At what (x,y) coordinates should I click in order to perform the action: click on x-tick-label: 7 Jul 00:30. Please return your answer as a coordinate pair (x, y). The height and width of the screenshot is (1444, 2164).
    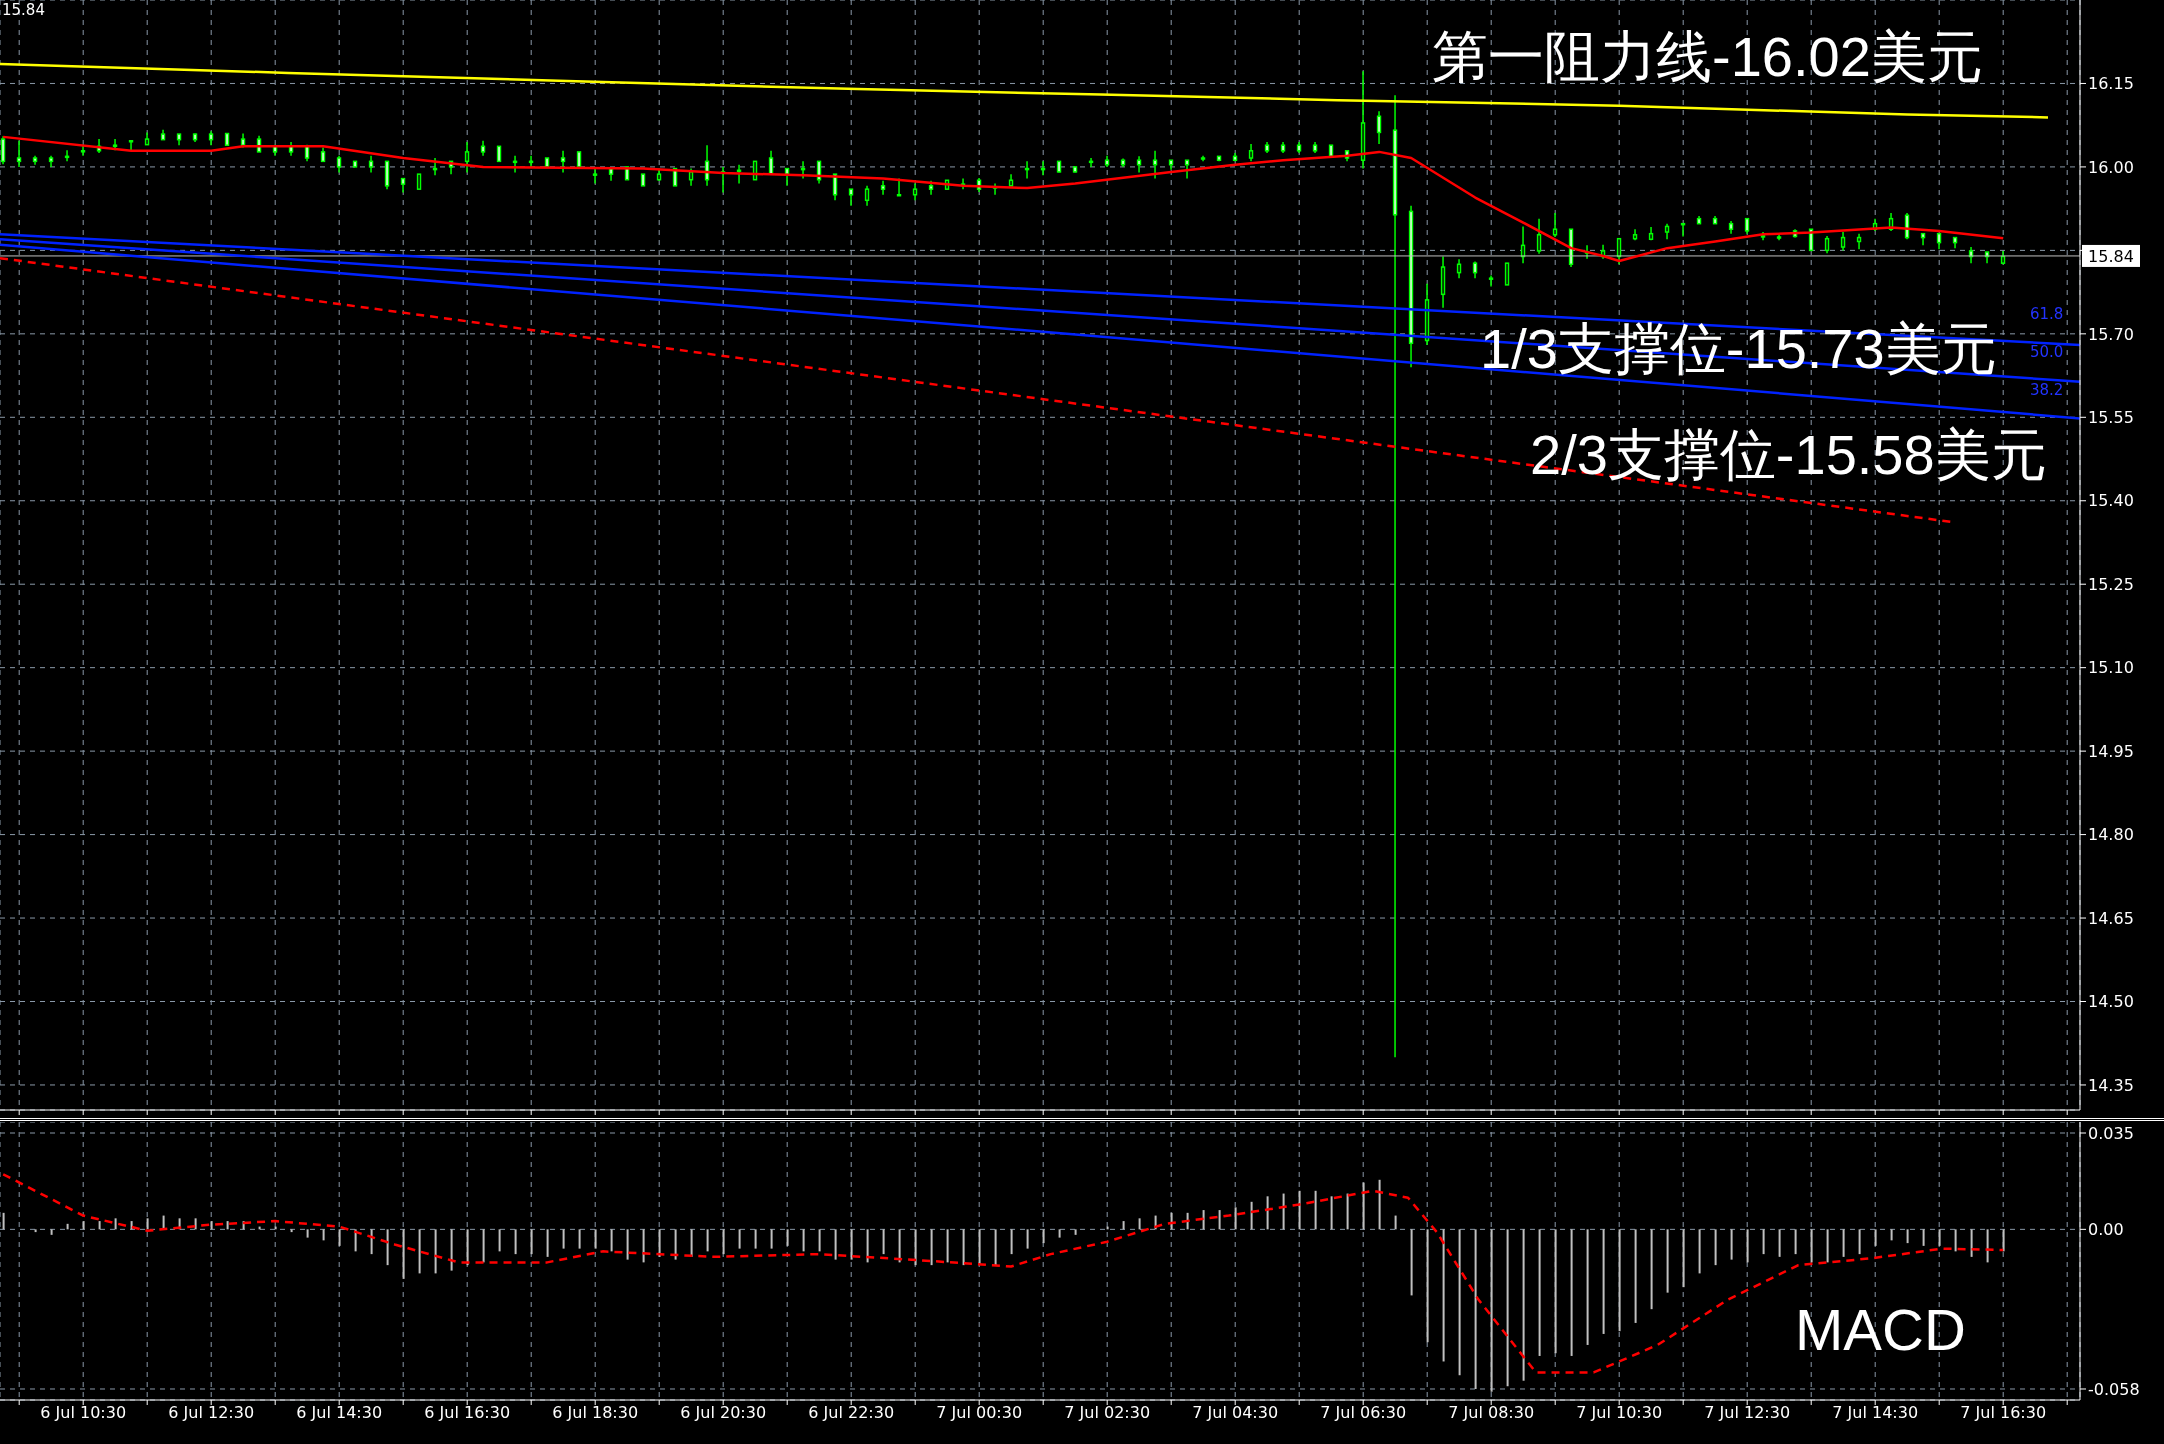
    Looking at the image, I should click on (979, 1413).